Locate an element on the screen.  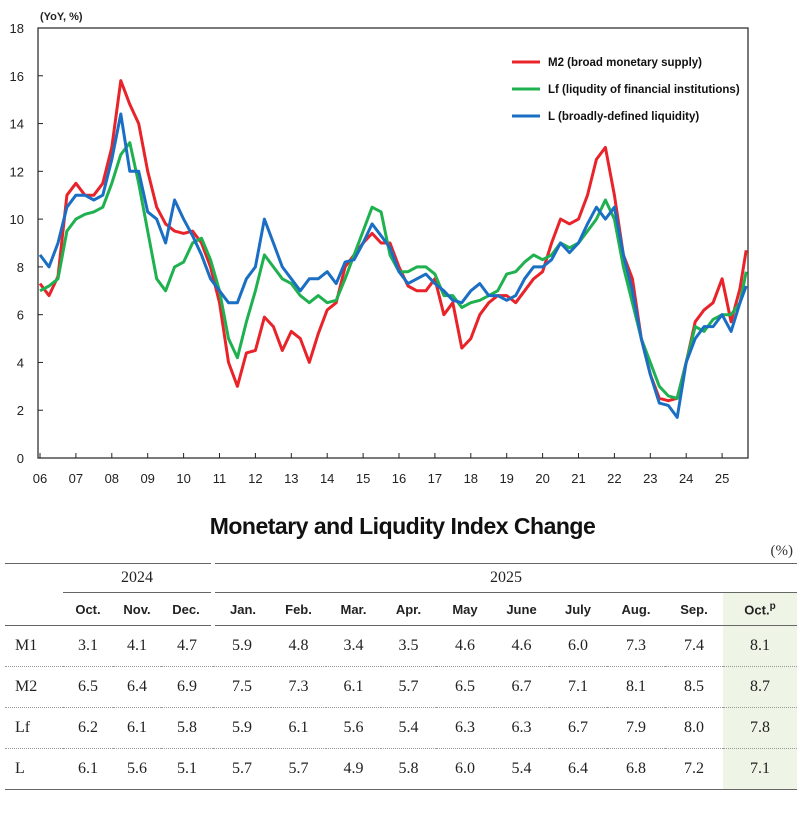
cell-value: 7.3 is located at coordinates (298, 687).